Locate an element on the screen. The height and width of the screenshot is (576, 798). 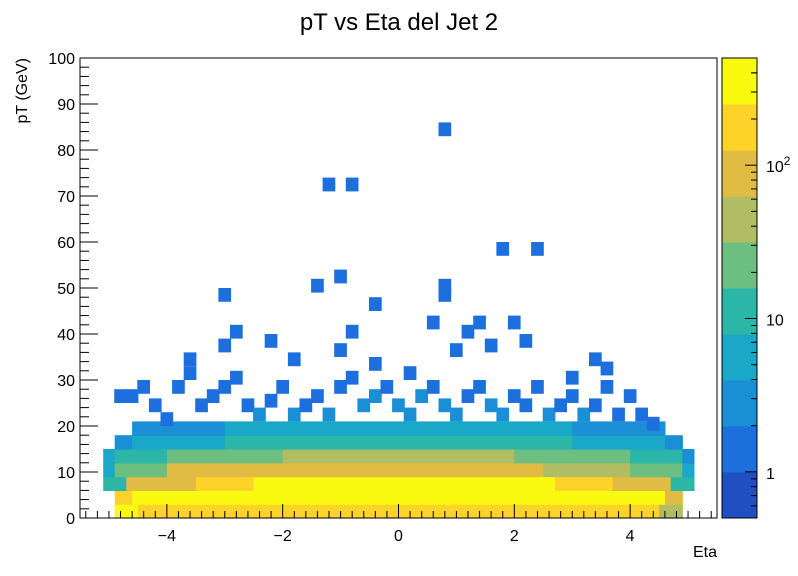
z-tick-label: 1 is located at coordinates (770, 474).